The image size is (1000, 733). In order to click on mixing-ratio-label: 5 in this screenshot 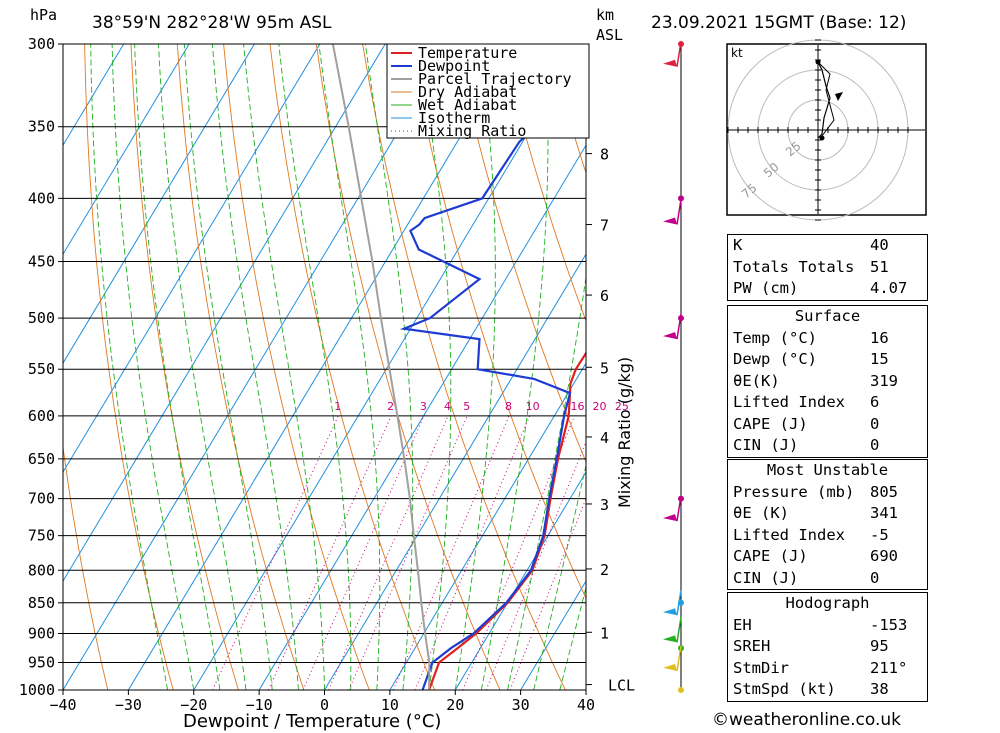, I will do `click(466, 406)`.